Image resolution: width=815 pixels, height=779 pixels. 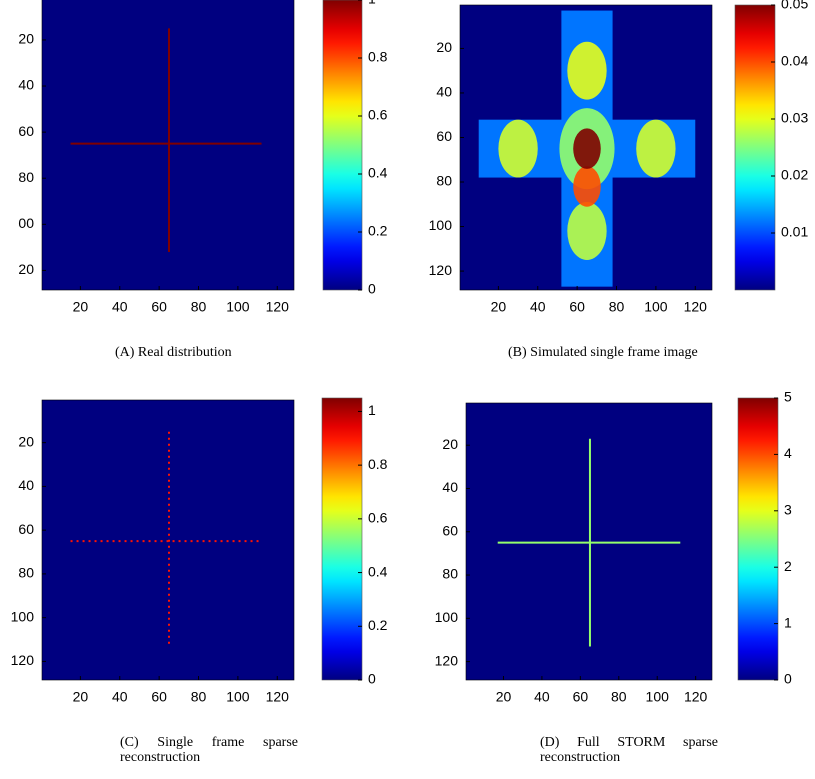 What do you see at coordinates (26, 223) in the screenshot?
I see `y-tick-label: 00` at bounding box center [26, 223].